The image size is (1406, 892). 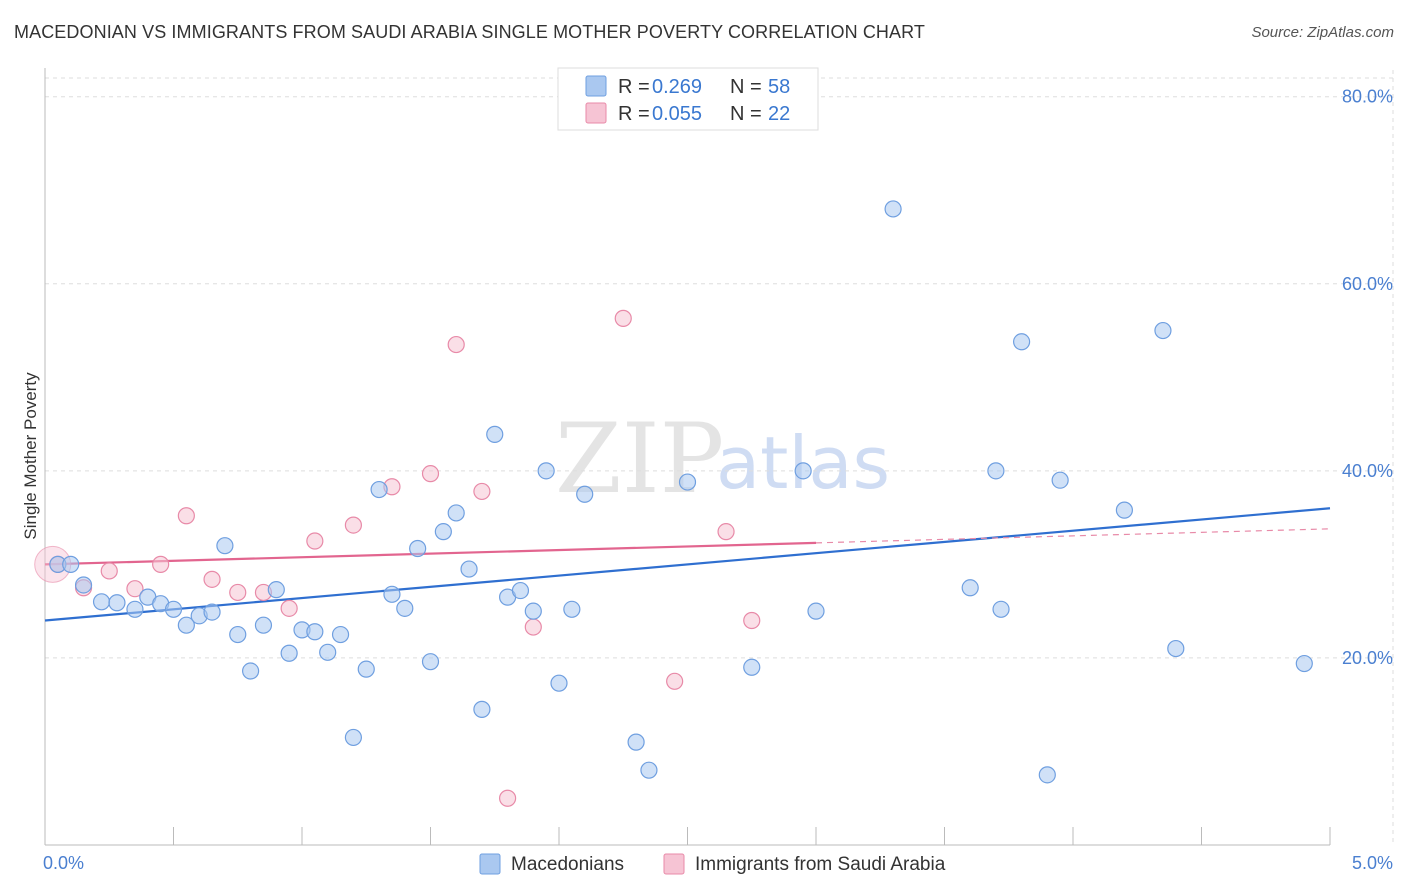 I want to click on legend-n-value-2: 22, so click(x=779, y=114).